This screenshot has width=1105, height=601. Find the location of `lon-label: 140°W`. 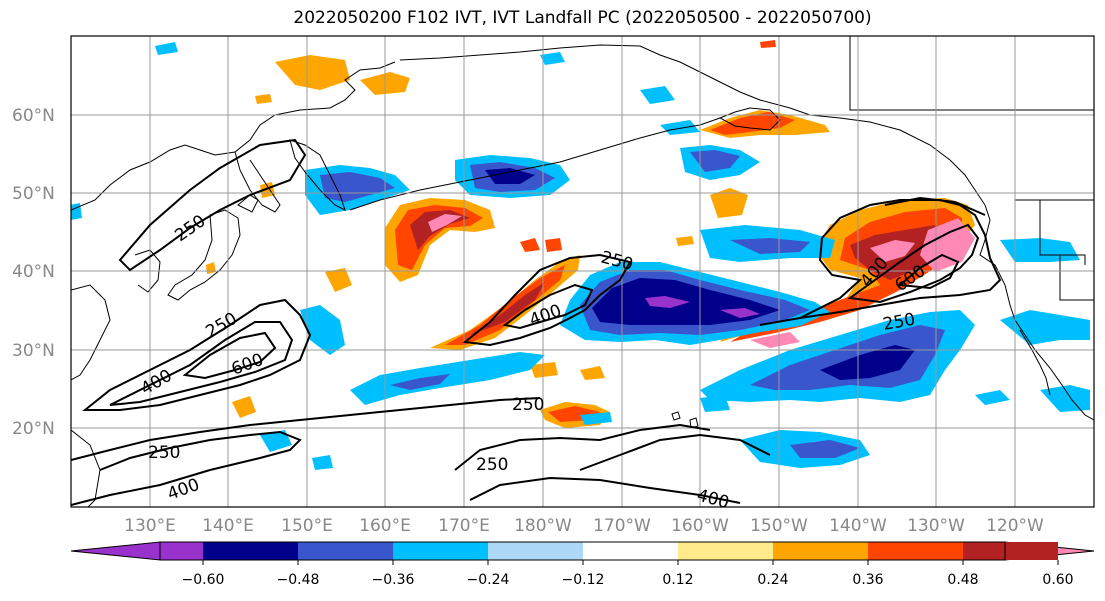

lon-label: 140°W is located at coordinates (858, 526).